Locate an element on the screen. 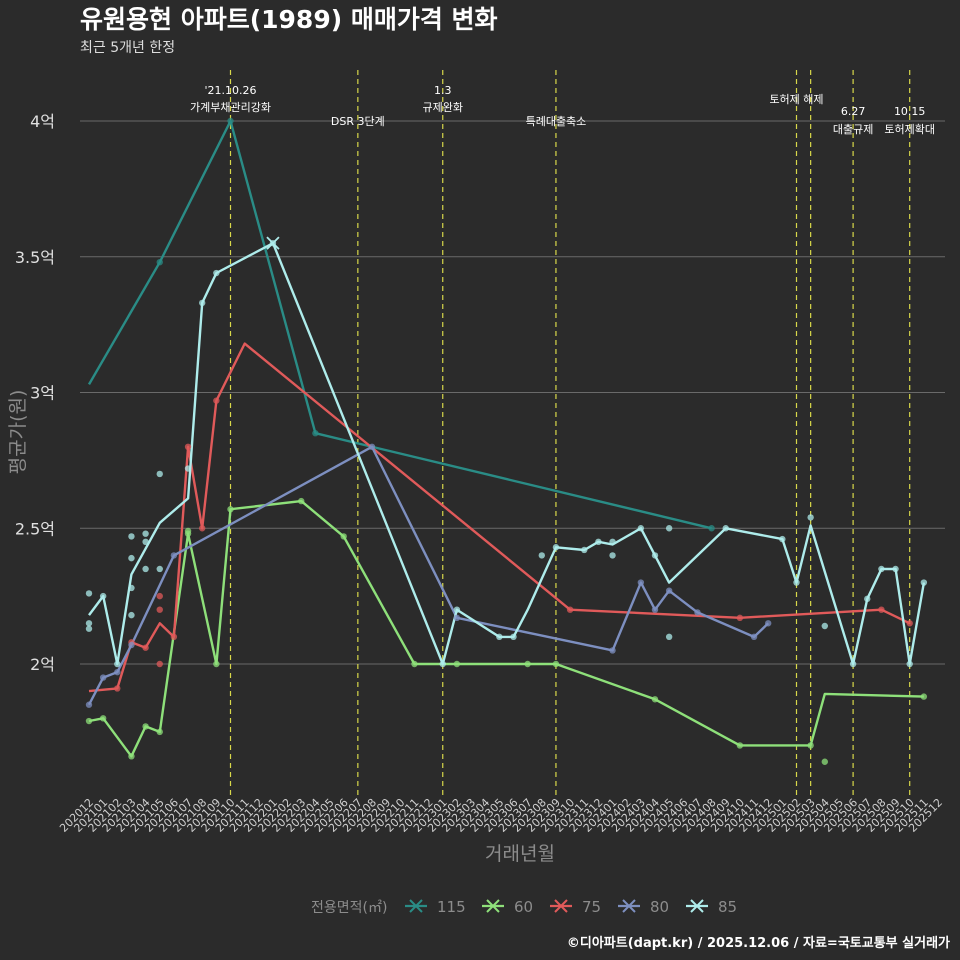  legend-label: 80 is located at coordinates (659, 907).